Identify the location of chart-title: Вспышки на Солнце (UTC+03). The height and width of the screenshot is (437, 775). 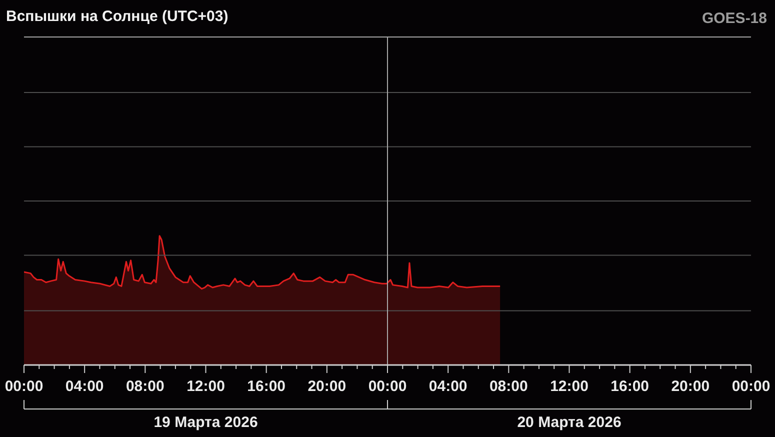
(117, 16).